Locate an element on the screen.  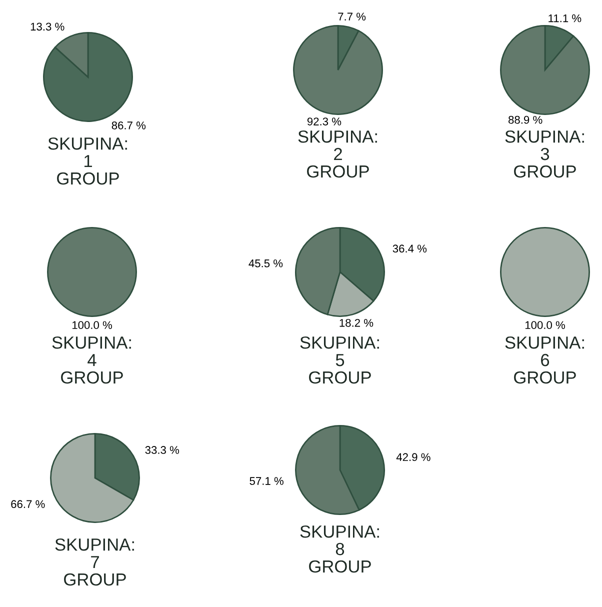
text: SKUPINA: 1 GROUP is located at coordinates (87, 161).